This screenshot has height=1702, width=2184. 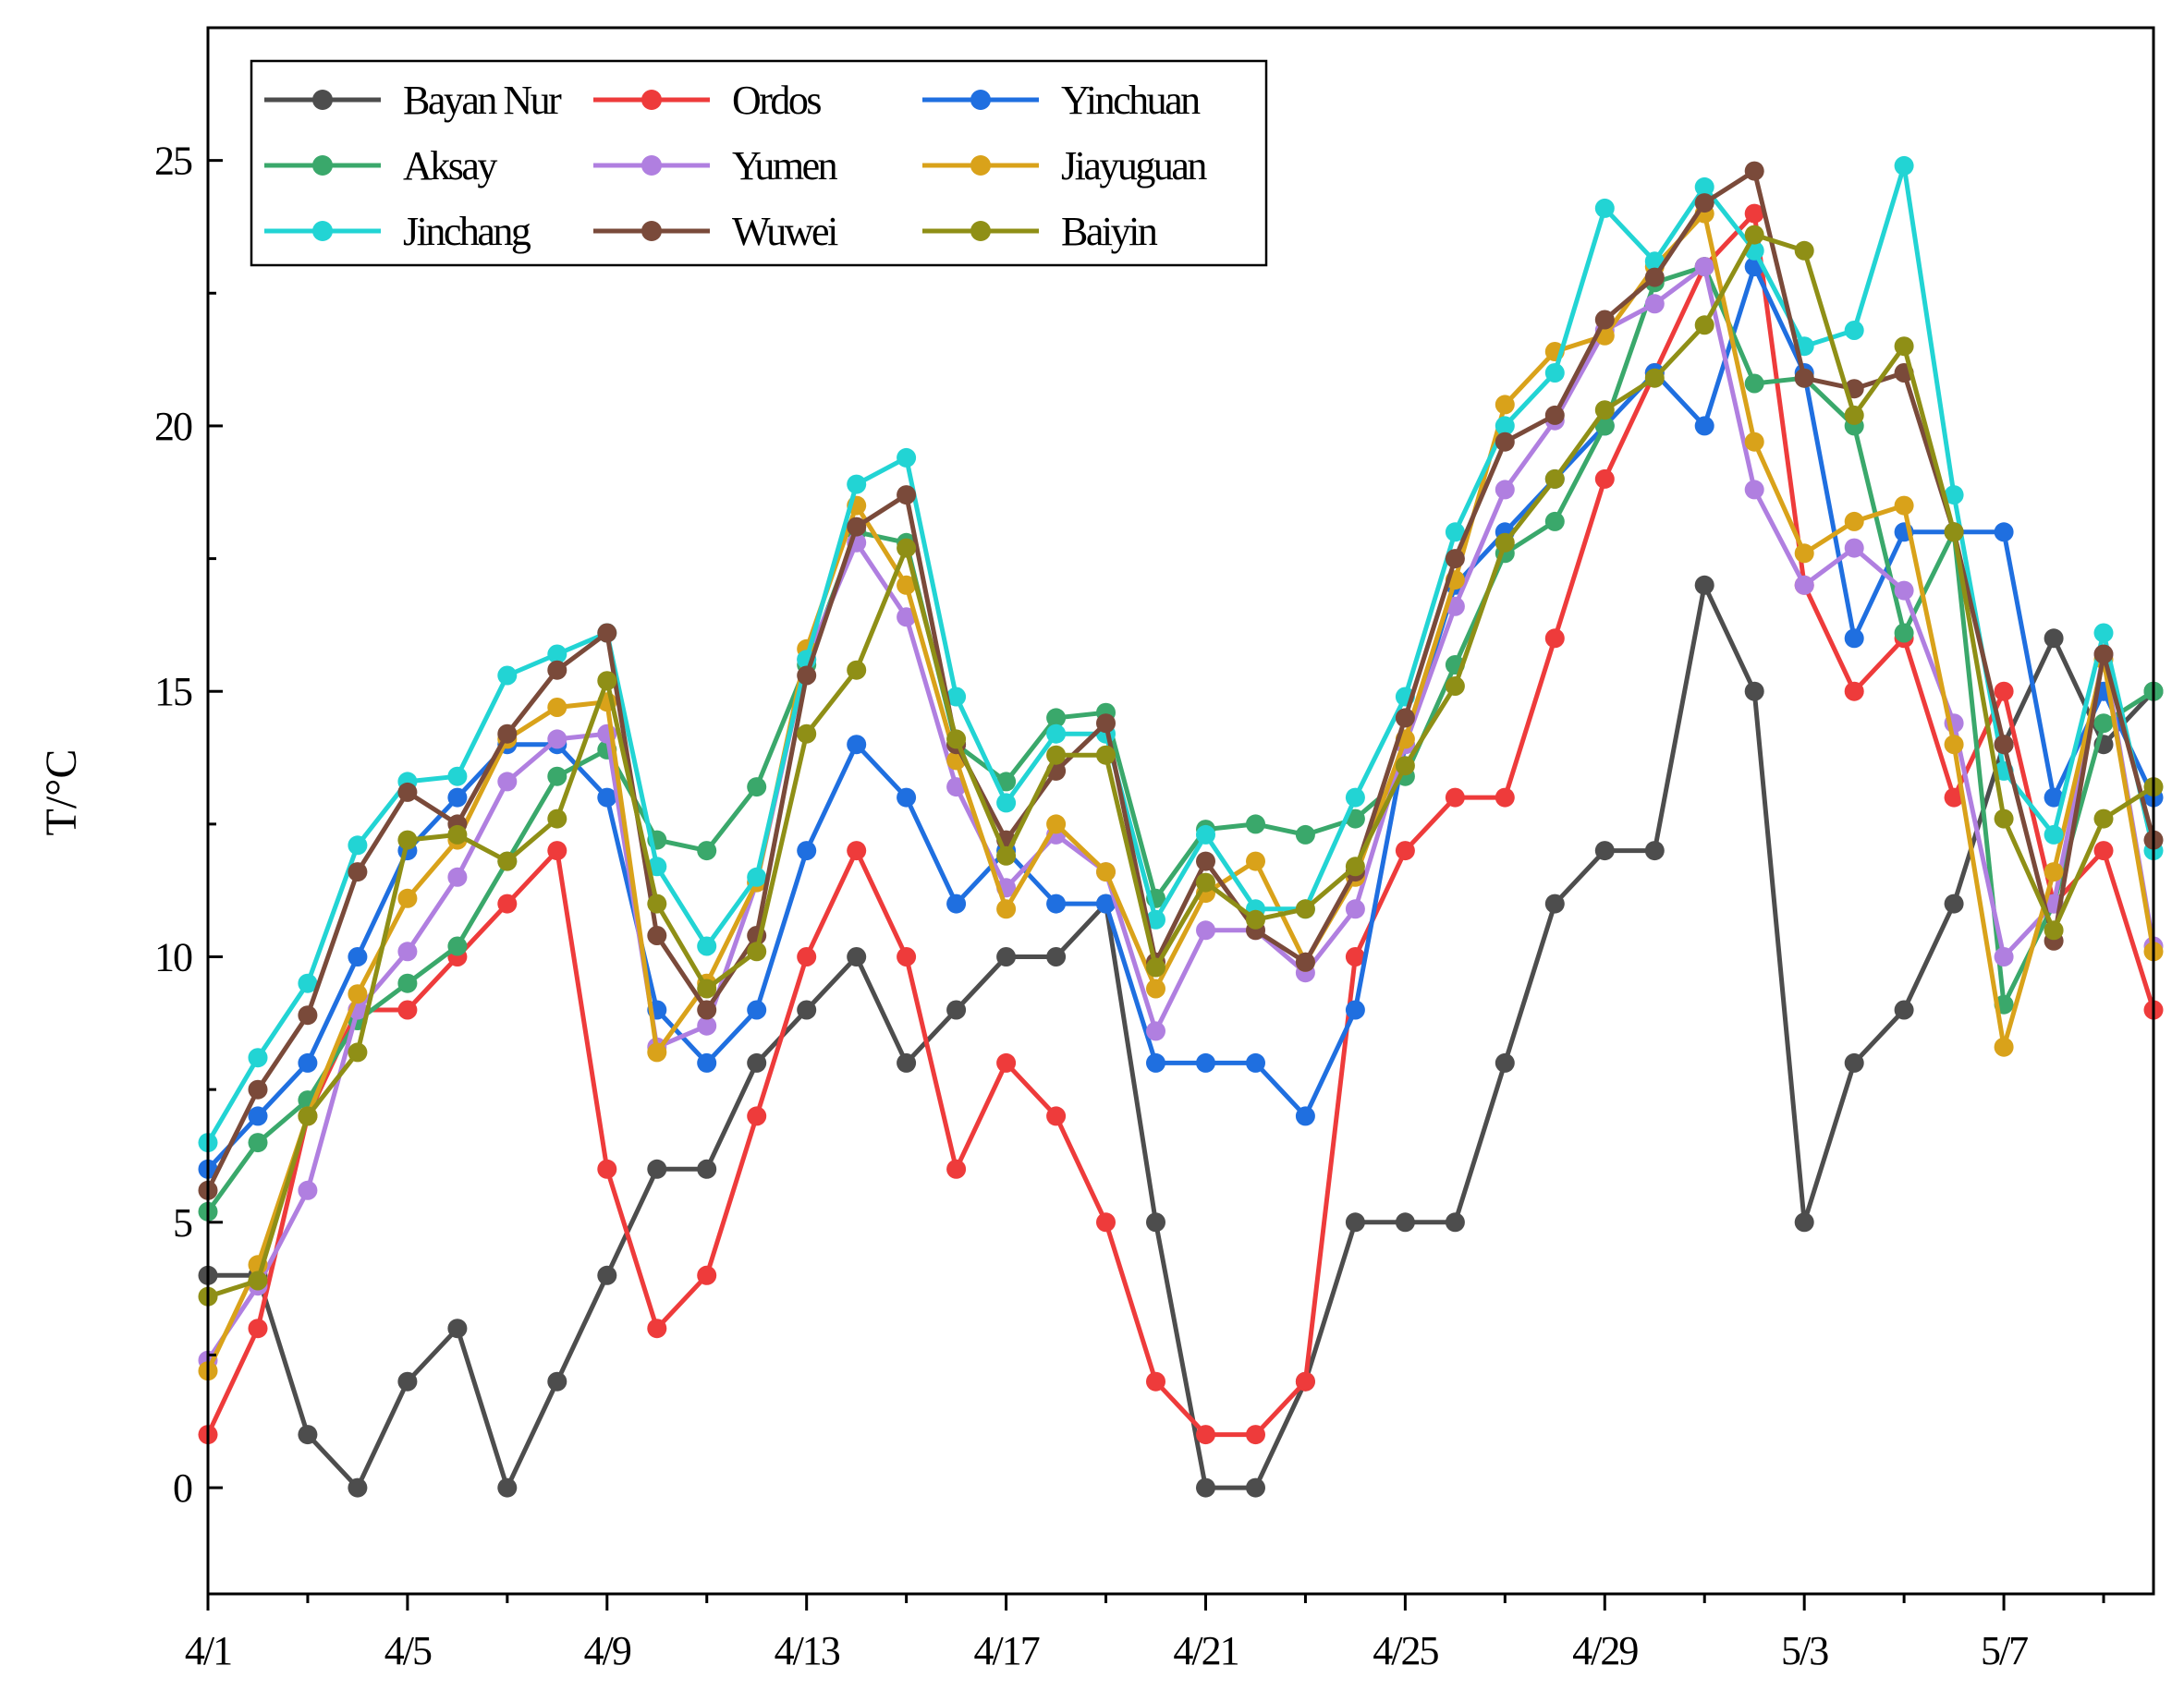 What do you see at coordinates (785, 231) in the screenshot?
I see `legend-label: Wuwei` at bounding box center [785, 231].